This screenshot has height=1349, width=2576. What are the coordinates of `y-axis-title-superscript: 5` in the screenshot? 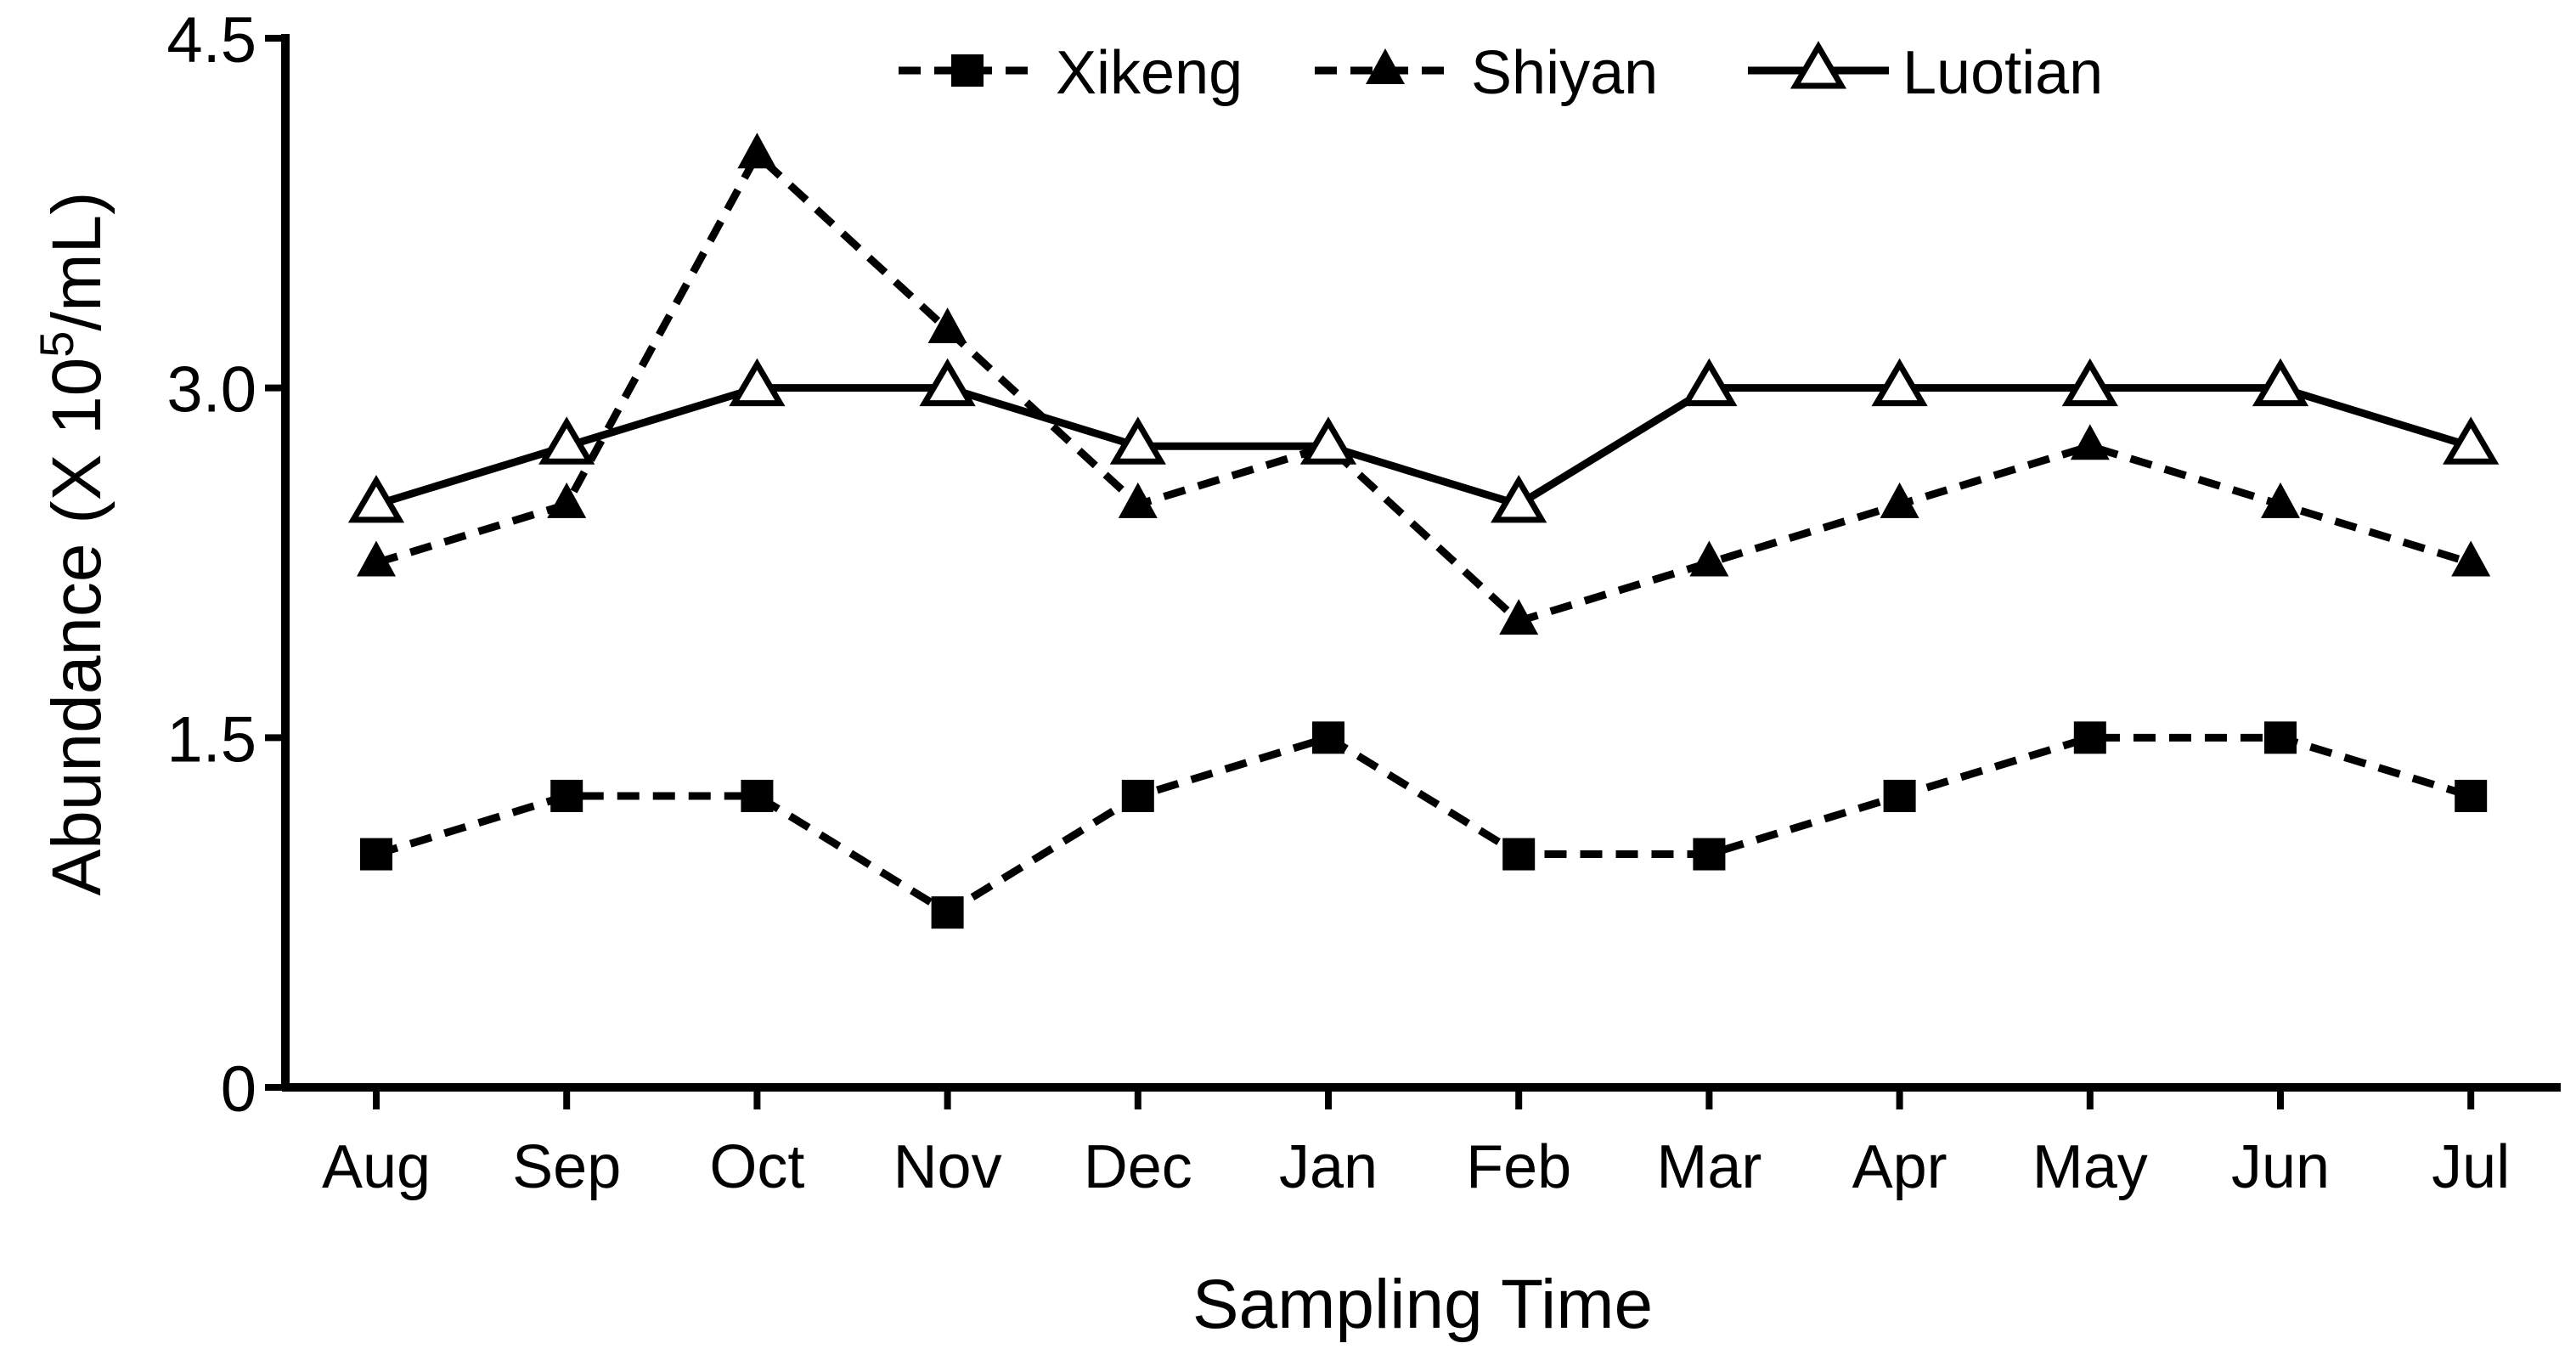 It's located at (56, 344).